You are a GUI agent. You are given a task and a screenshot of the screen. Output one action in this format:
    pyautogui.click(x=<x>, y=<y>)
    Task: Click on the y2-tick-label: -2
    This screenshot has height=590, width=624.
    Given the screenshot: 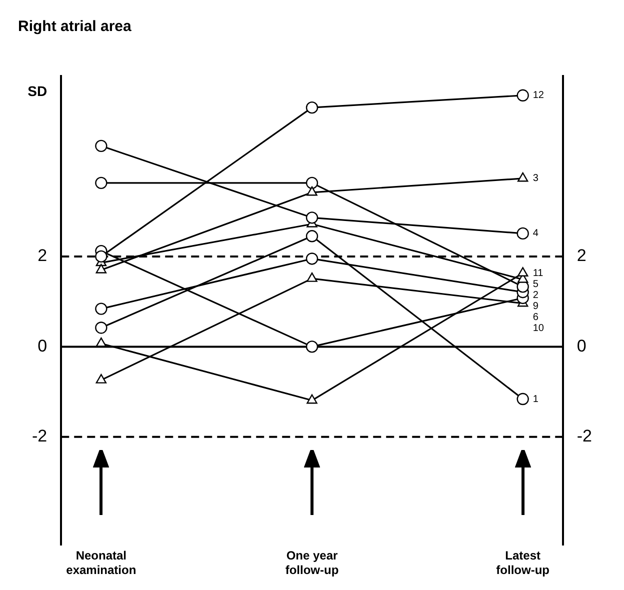 What is the action you would take?
    pyautogui.click(x=584, y=436)
    